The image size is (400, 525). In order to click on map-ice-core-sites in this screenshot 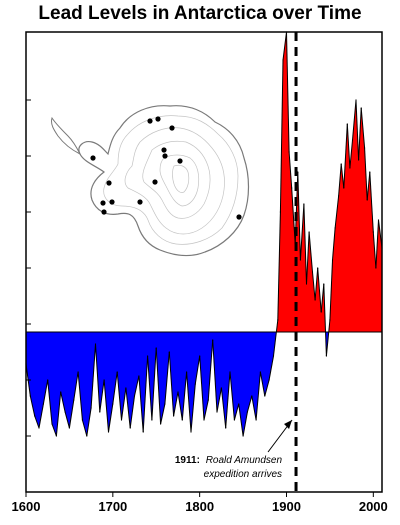, I will do `click(166, 168)`.